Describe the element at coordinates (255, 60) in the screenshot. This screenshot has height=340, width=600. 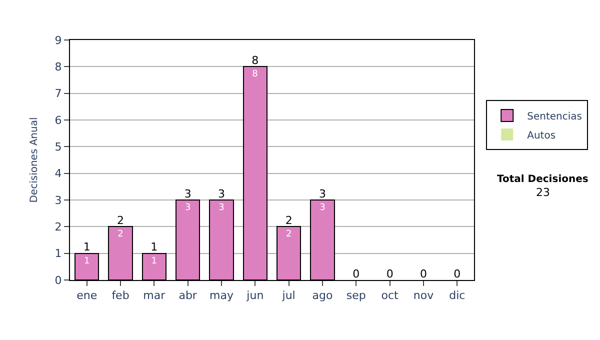
I see `total-label: 8` at that location.